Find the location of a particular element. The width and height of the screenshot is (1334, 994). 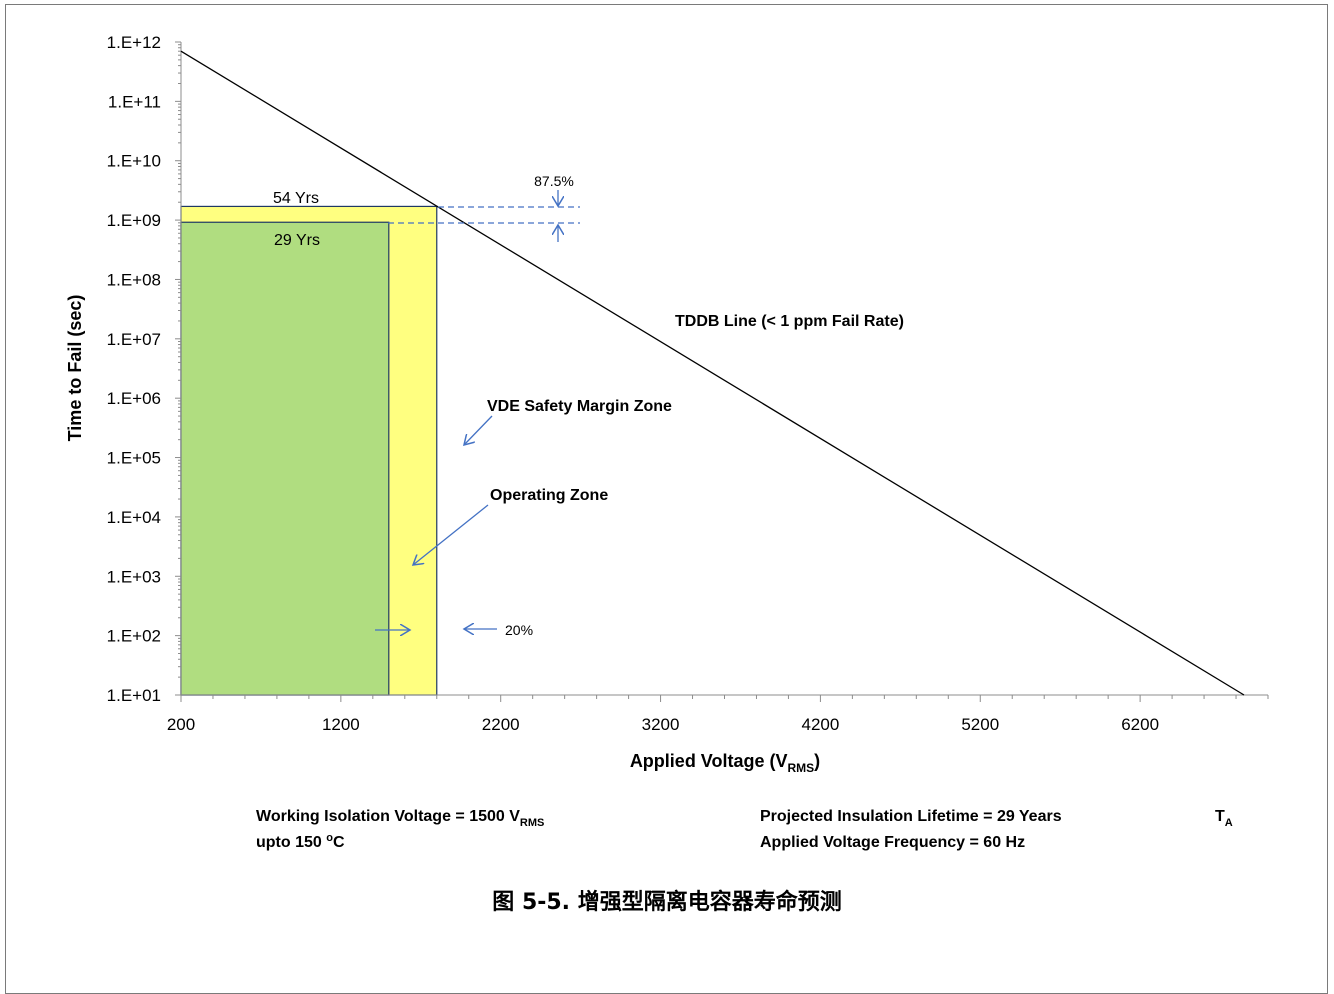

label-operating-zone: Operating Zone is located at coordinates (549, 495).